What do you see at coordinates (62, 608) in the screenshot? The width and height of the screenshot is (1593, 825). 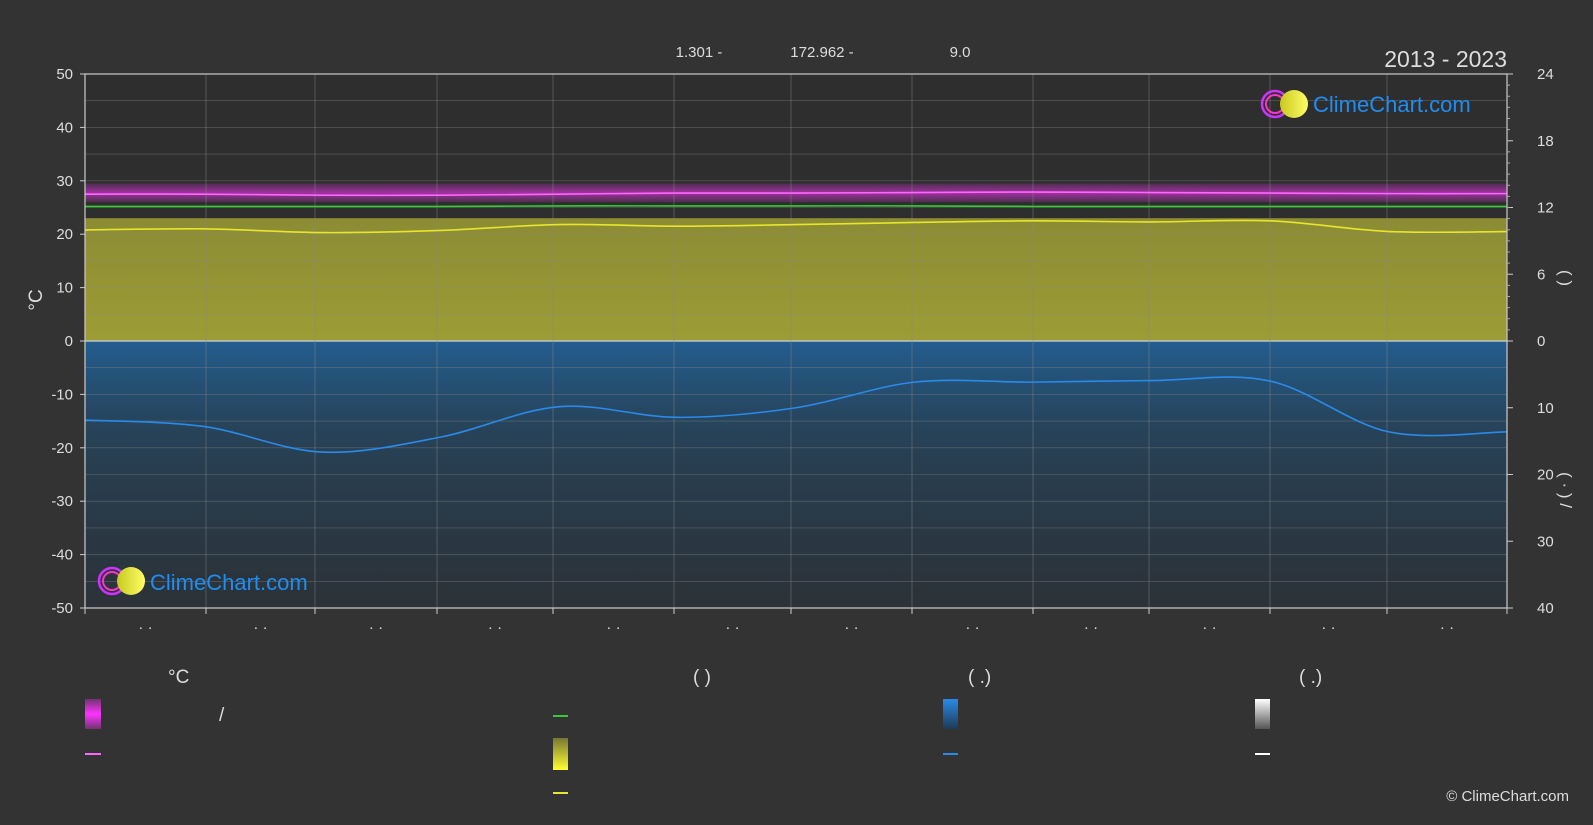 I see `y-tick-label: -50` at bounding box center [62, 608].